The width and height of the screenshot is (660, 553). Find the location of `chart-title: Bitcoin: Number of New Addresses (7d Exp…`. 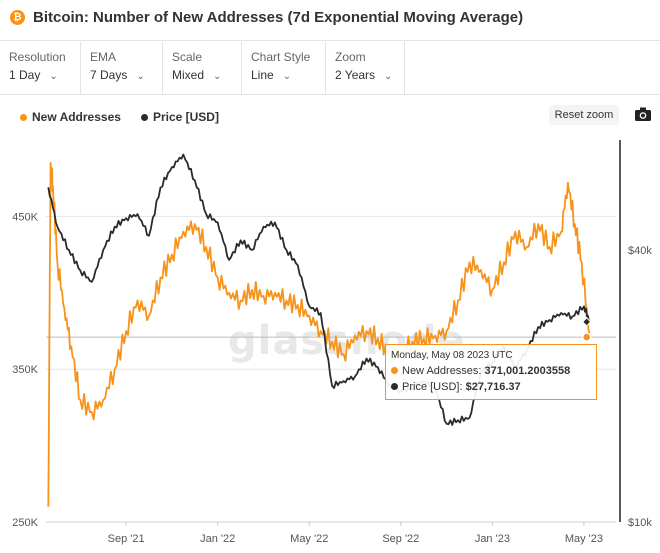

chart-title: Bitcoin: Number of New Addresses (7d Exp… is located at coordinates (278, 17).